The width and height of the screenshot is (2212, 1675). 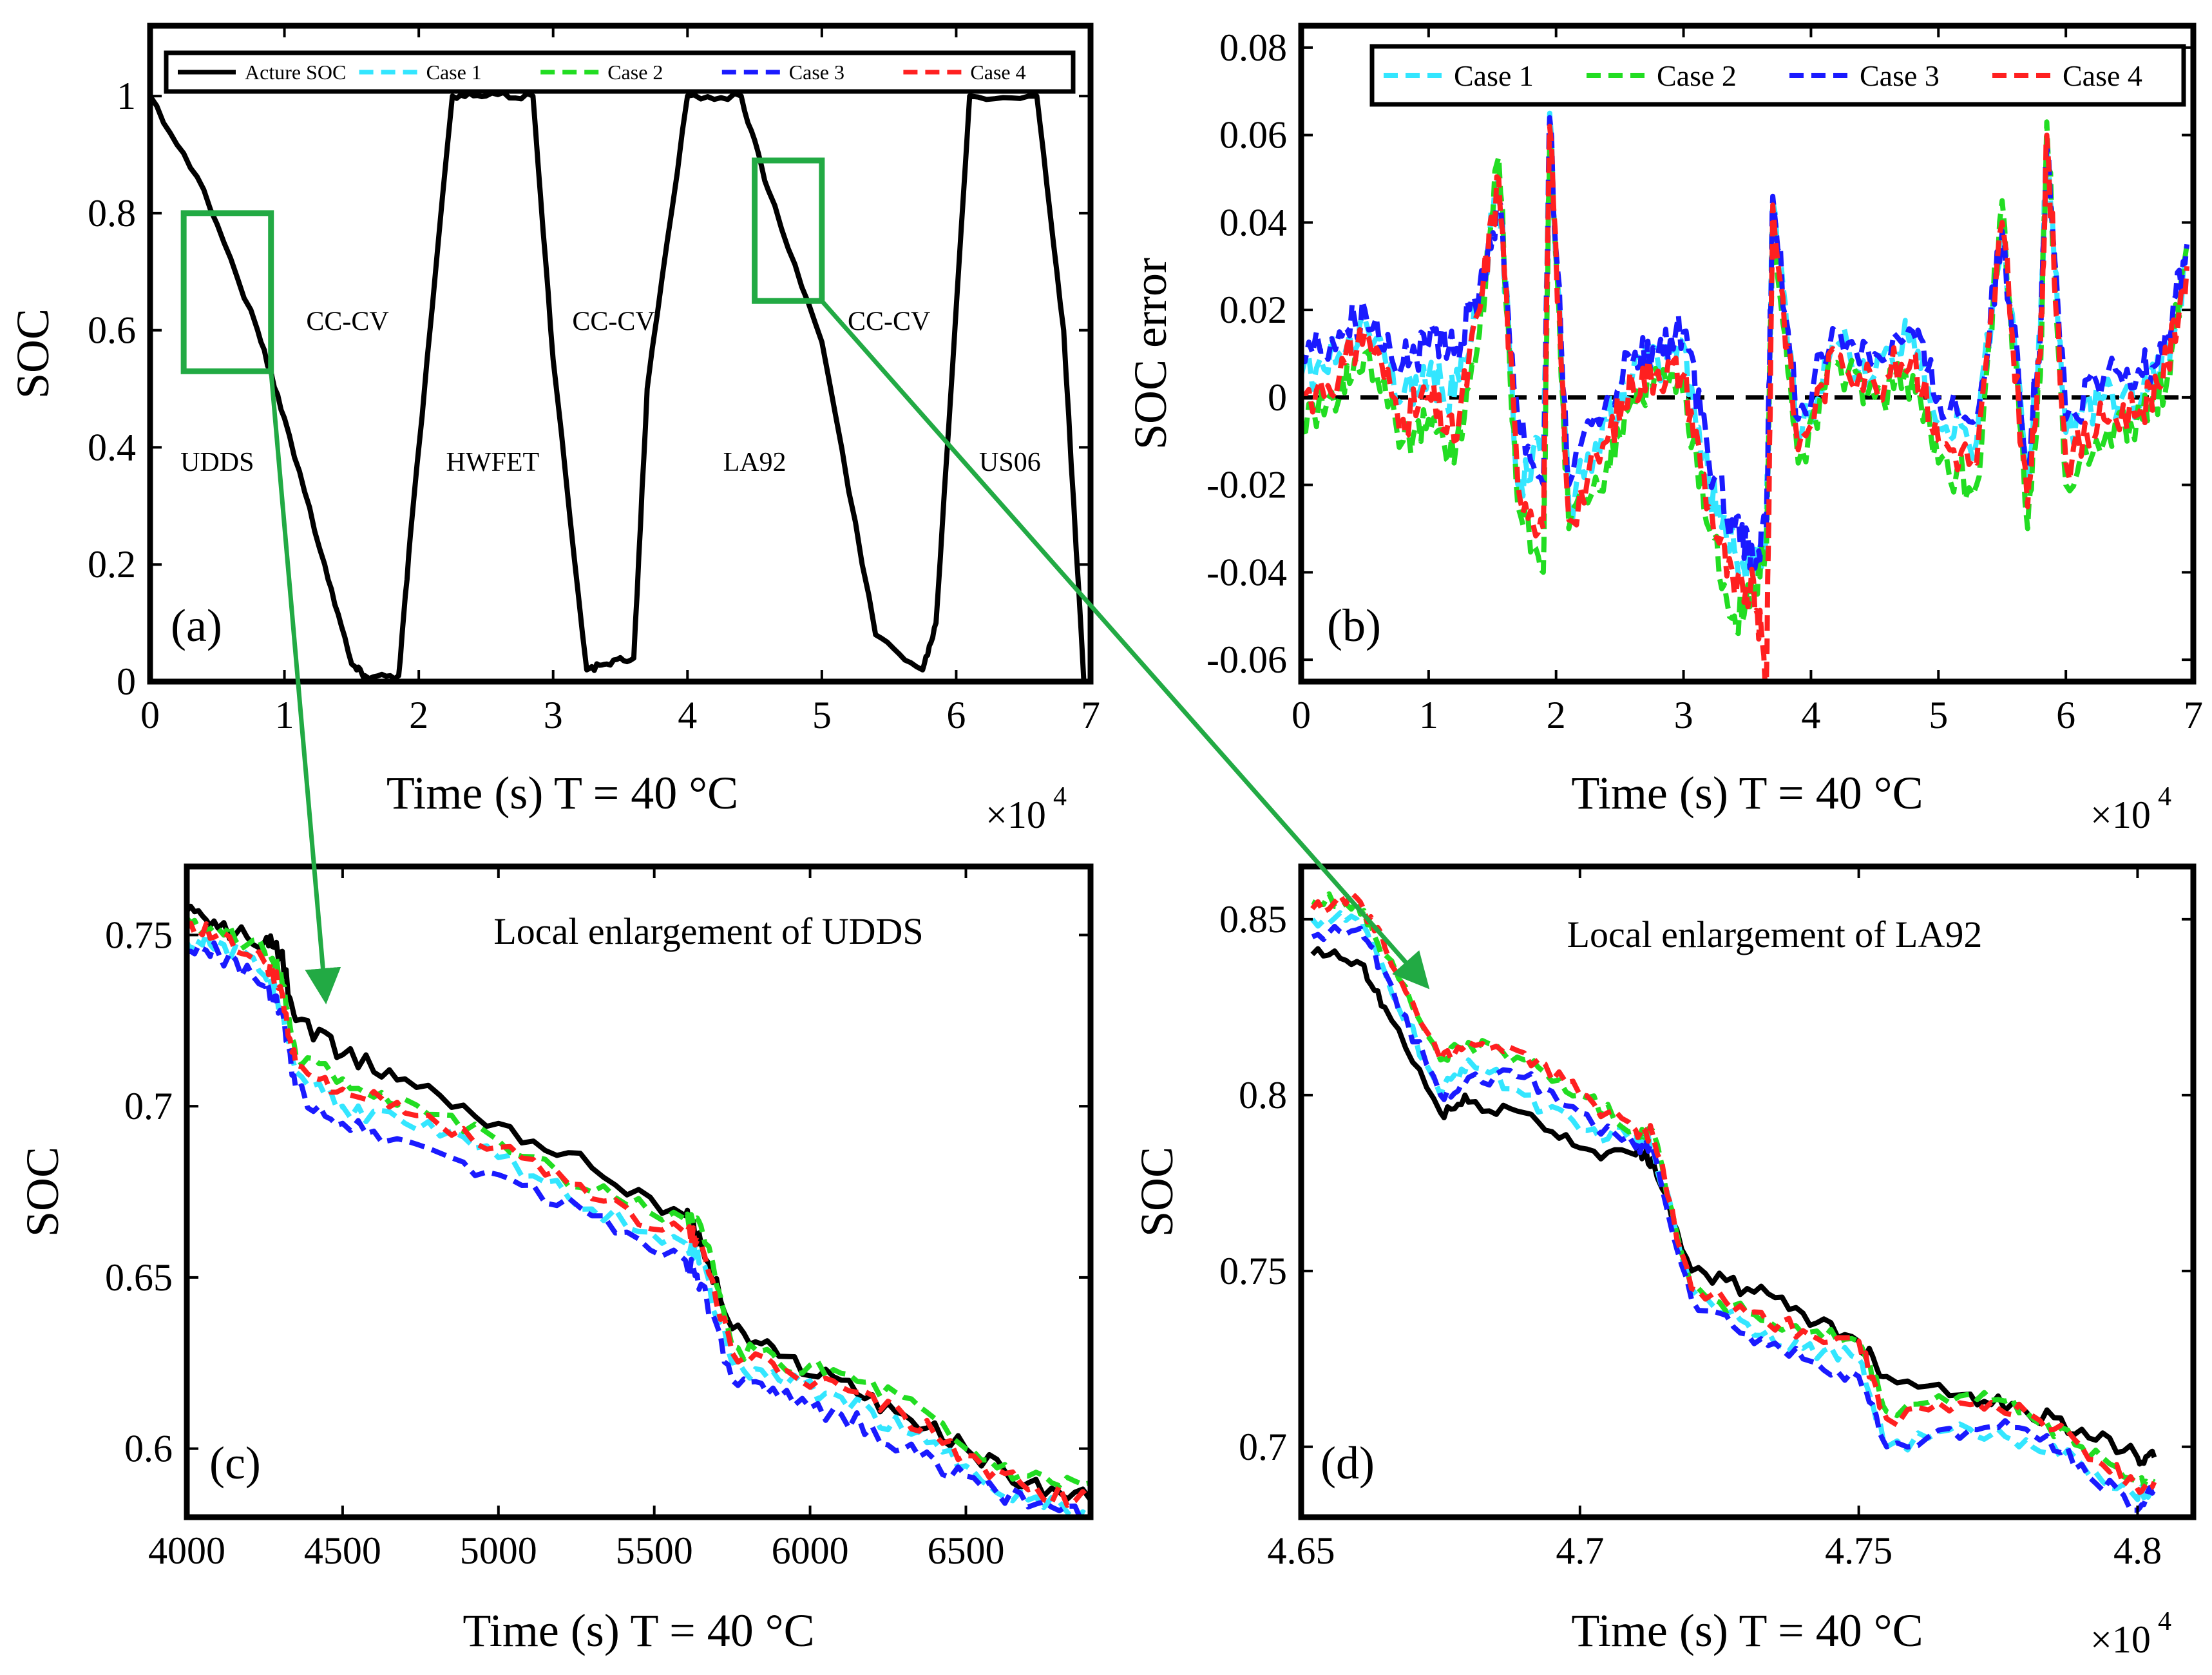 What do you see at coordinates (126, 96) in the screenshot?
I see `y-tick-label: 1` at bounding box center [126, 96].